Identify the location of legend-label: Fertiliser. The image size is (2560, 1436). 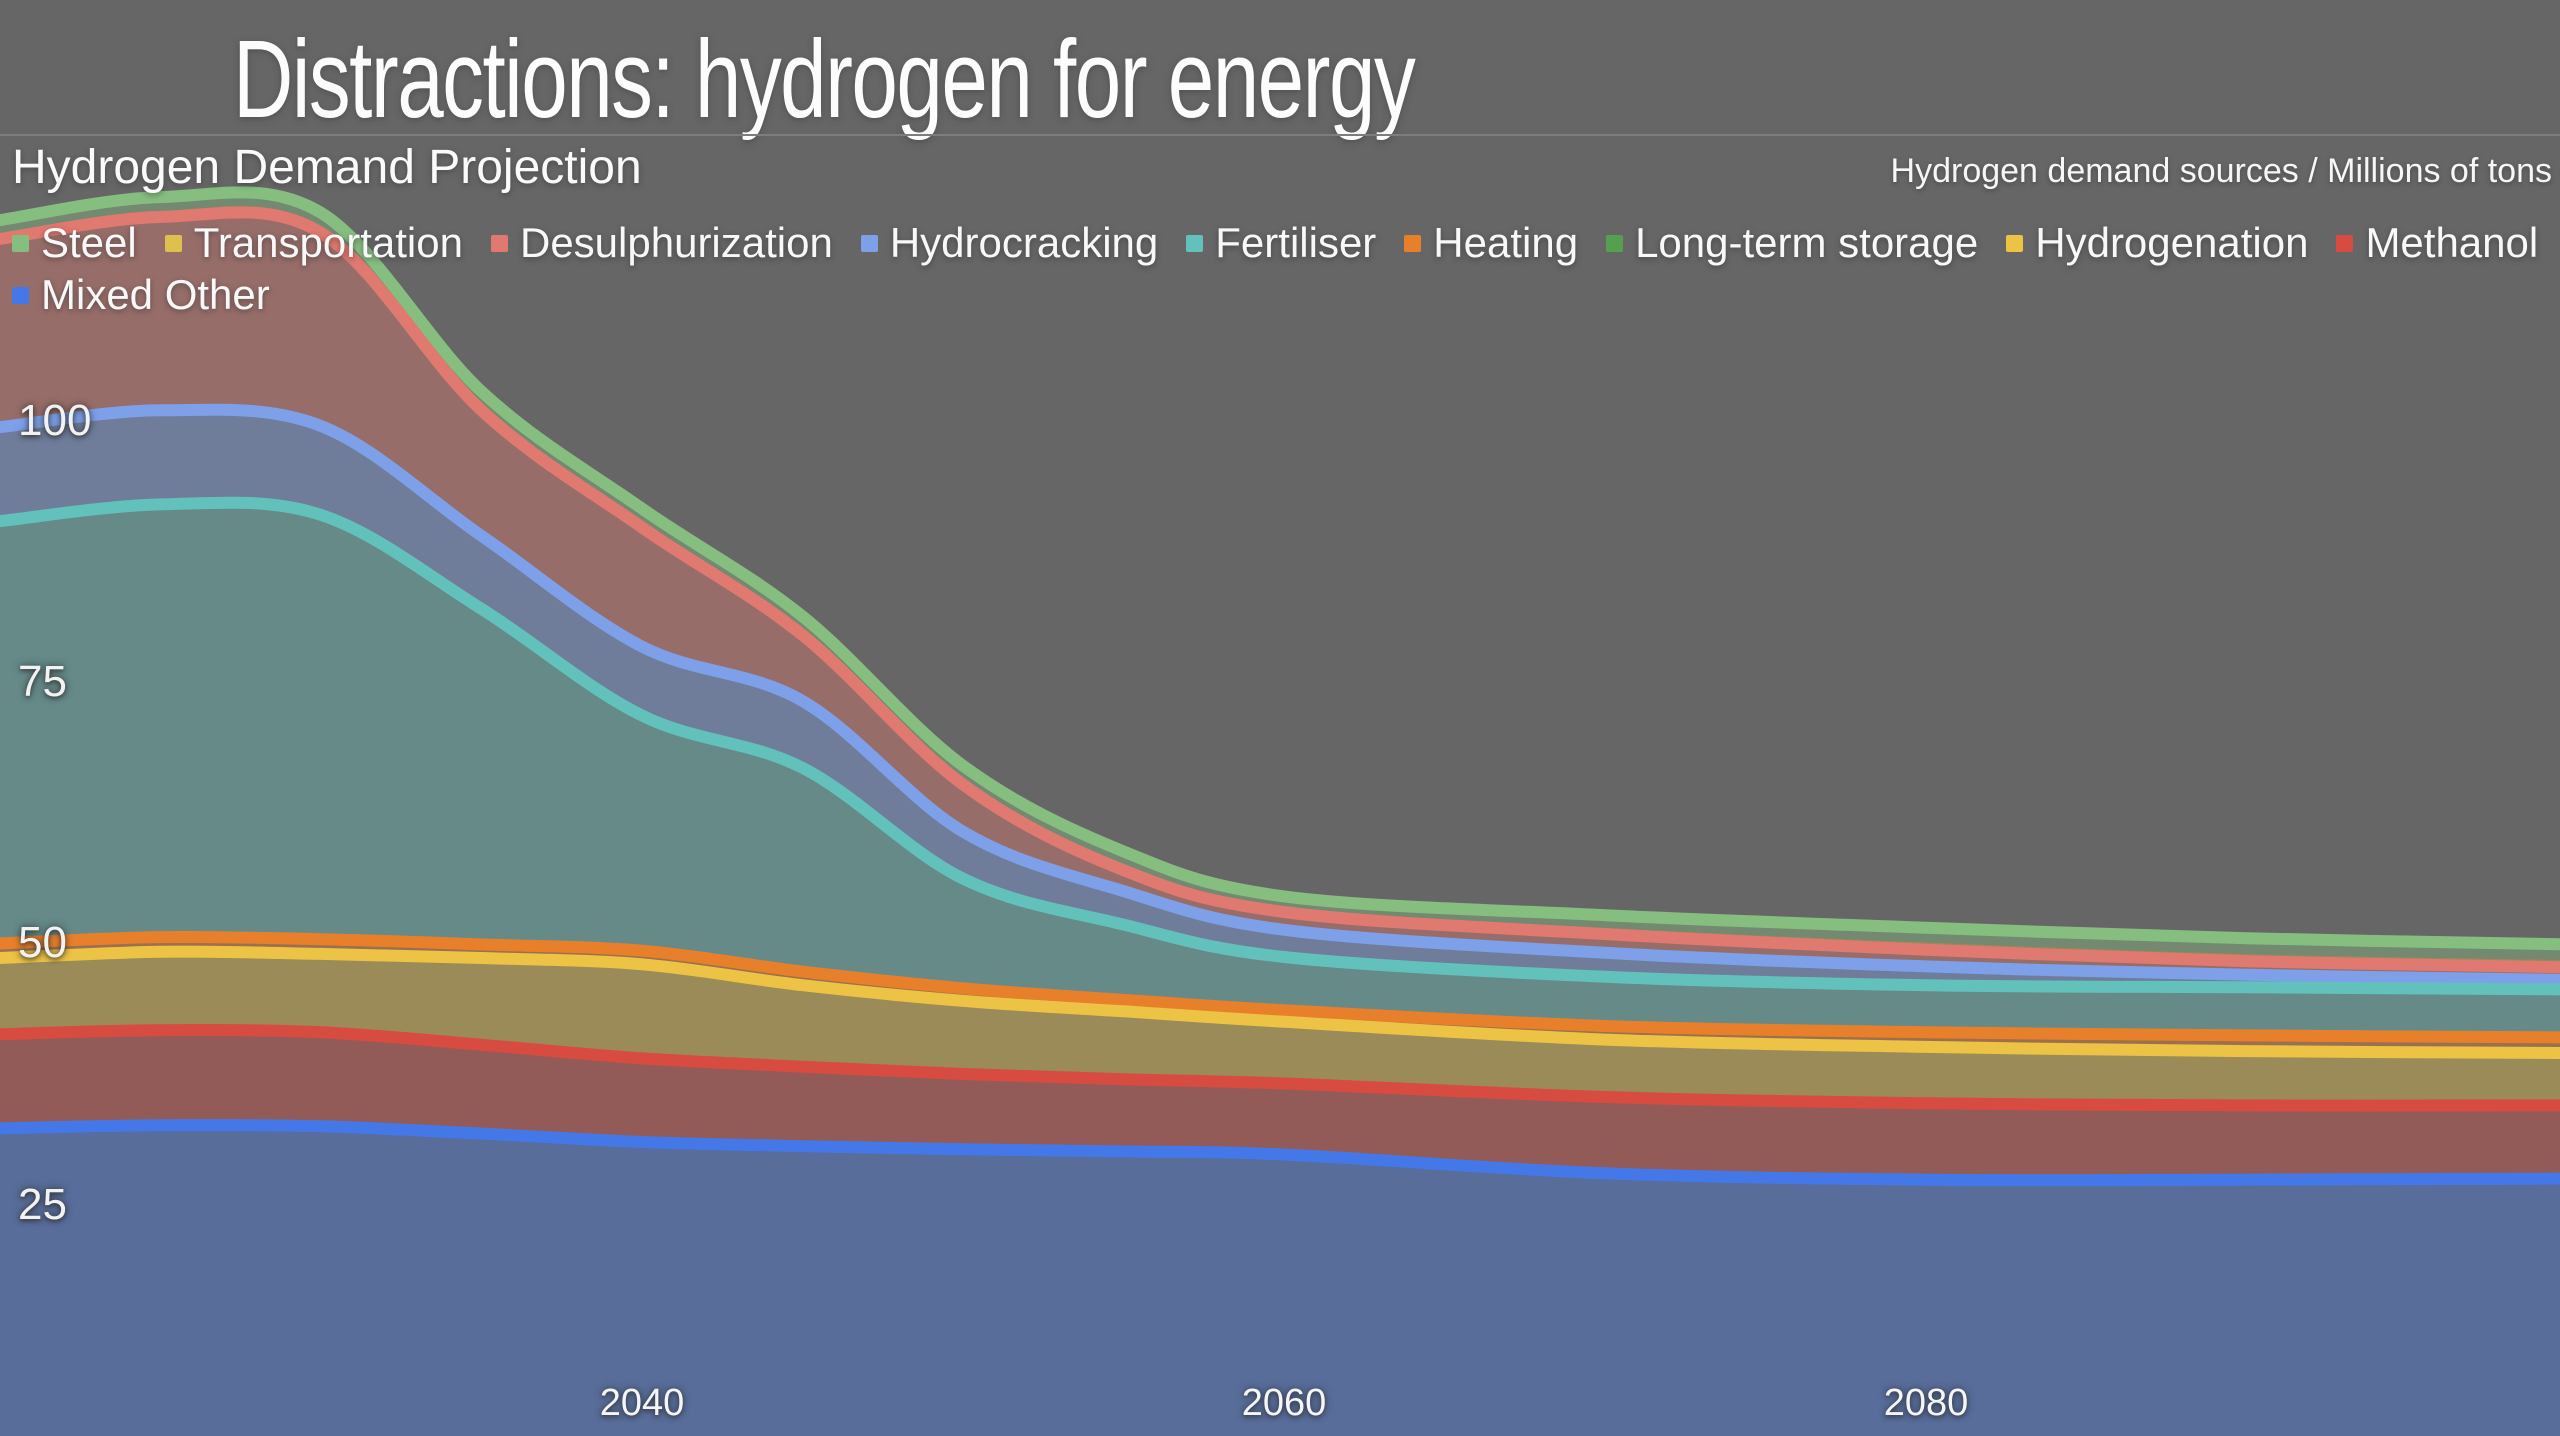
(1296, 242).